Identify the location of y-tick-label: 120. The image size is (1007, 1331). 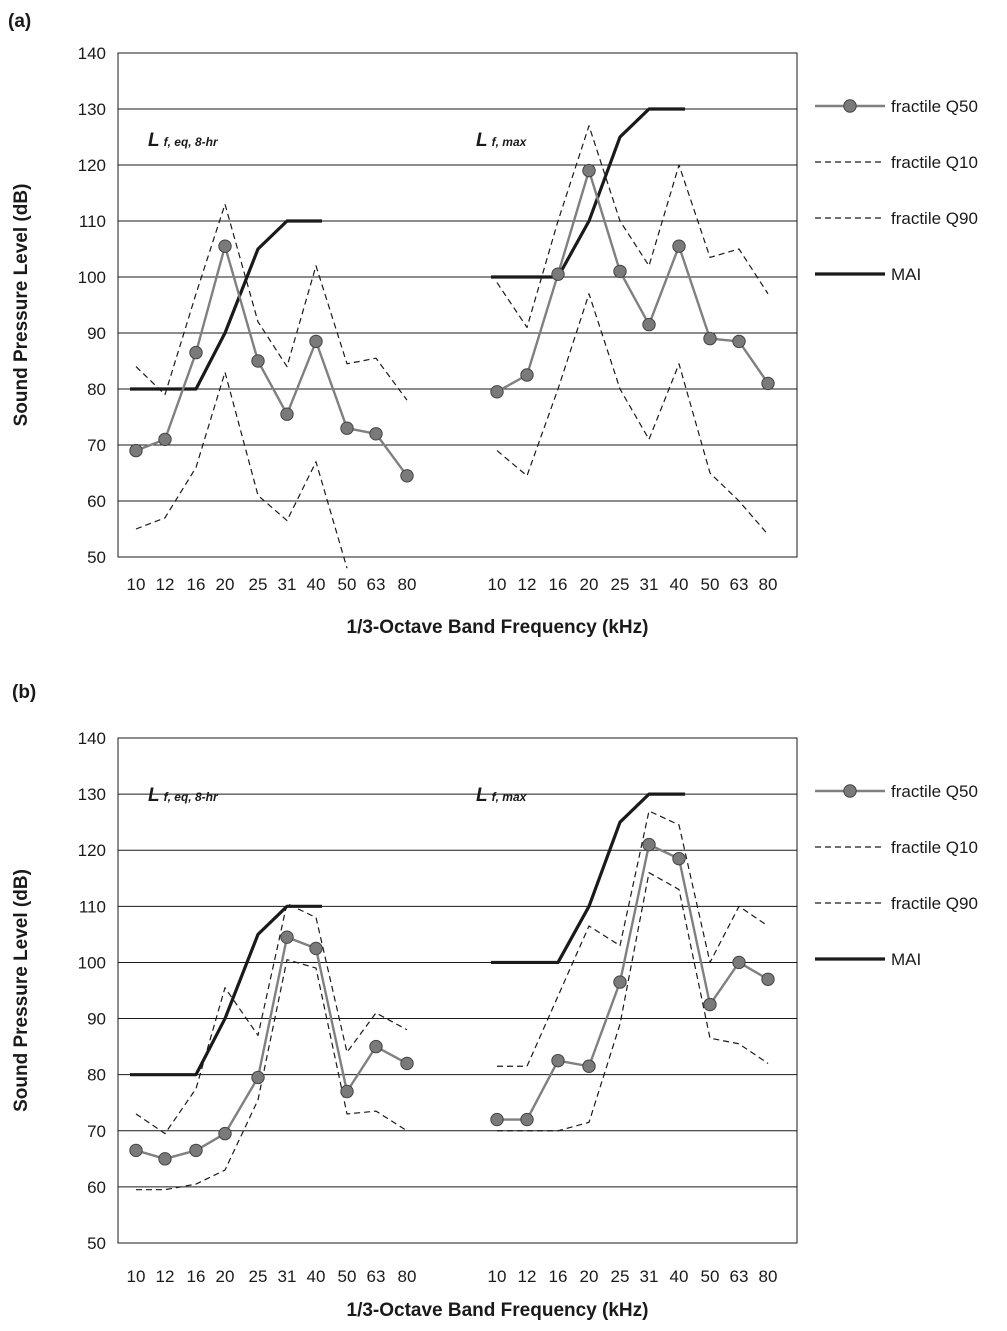
(92, 850).